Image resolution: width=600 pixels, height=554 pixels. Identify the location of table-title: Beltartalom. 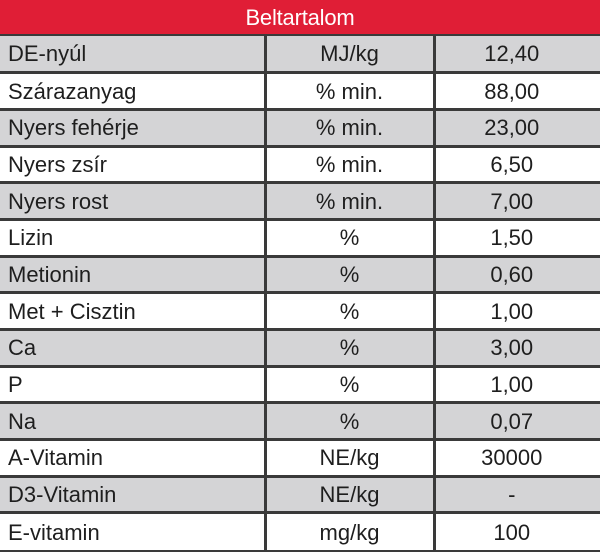
(300, 18).